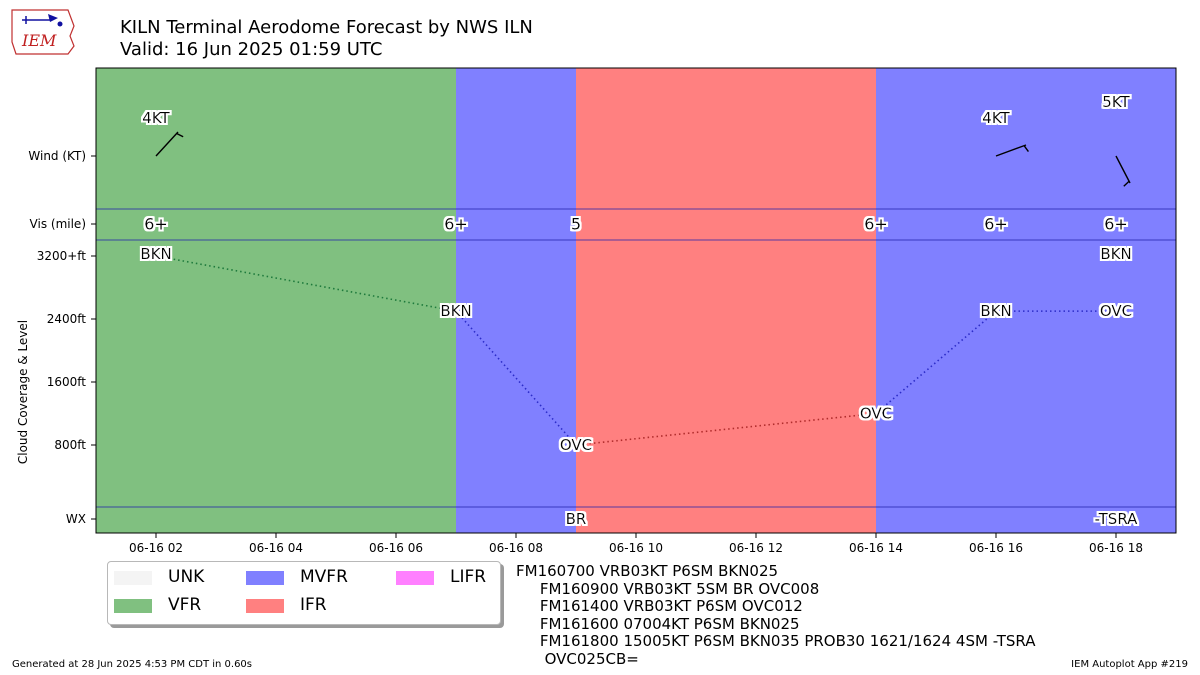 The width and height of the screenshot is (1200, 675). Describe the element at coordinates (1116, 102) in the screenshot. I see `wind-speed-label: 5KT` at that location.